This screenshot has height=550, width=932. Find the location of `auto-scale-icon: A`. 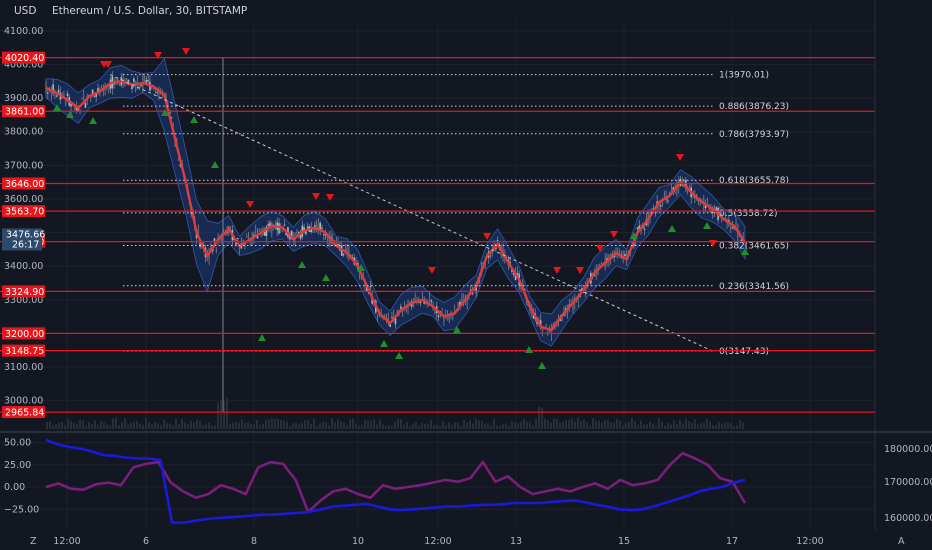

auto-scale-icon: A is located at coordinates (901, 541).